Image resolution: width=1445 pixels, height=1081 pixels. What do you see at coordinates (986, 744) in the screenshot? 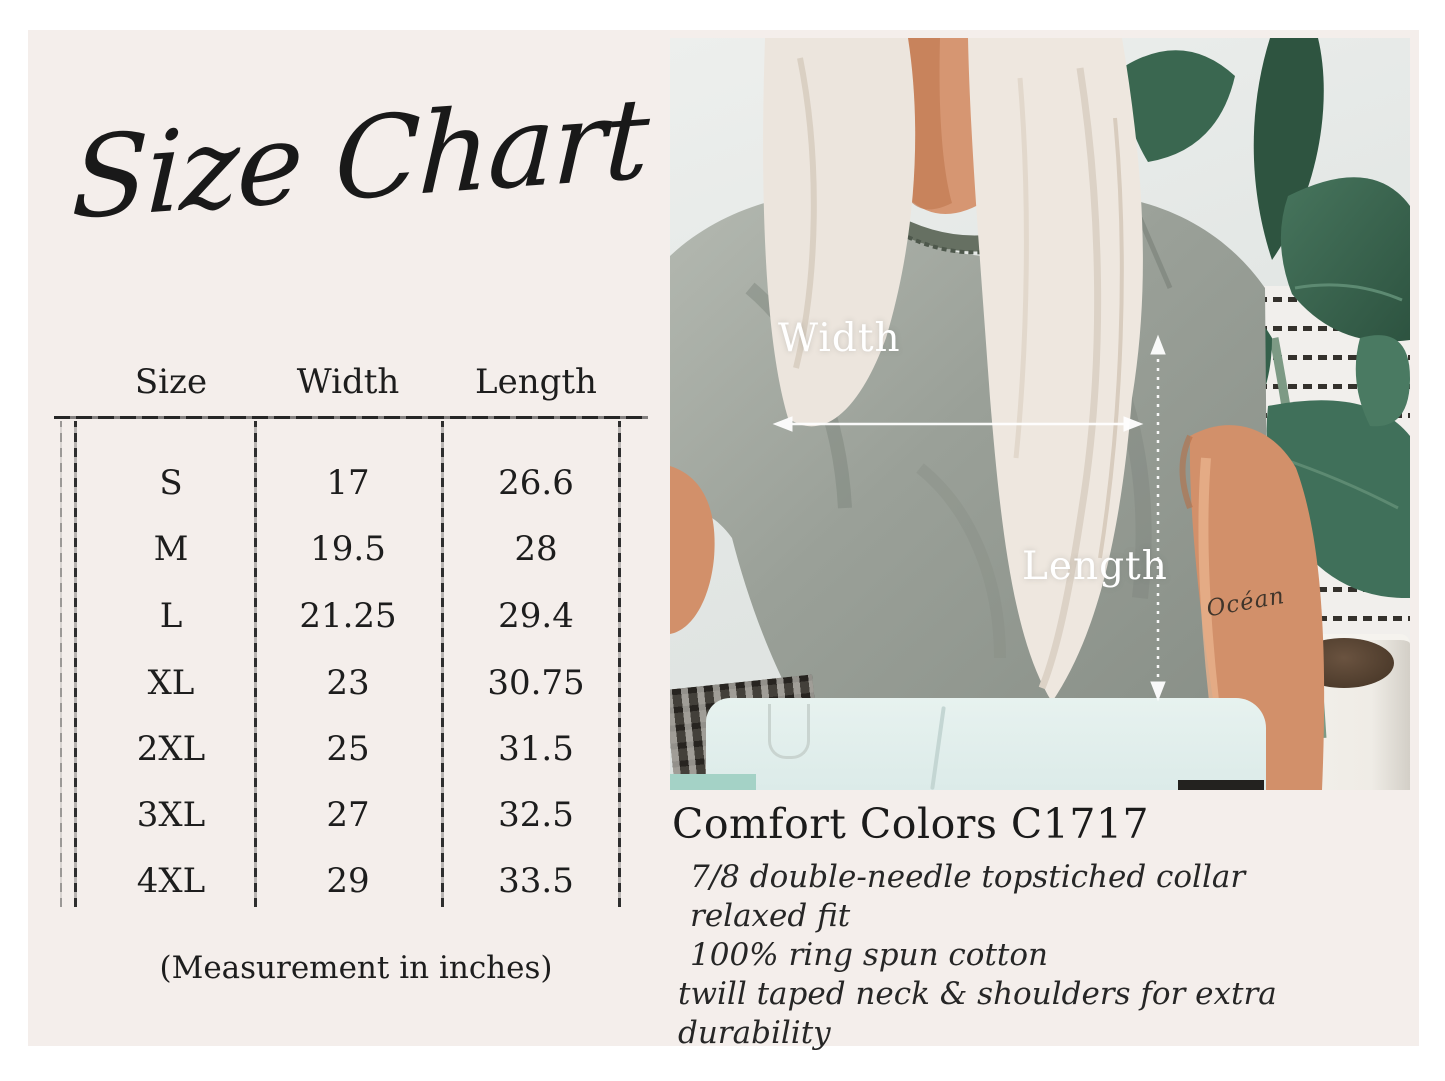
I see `jeans` at bounding box center [986, 744].